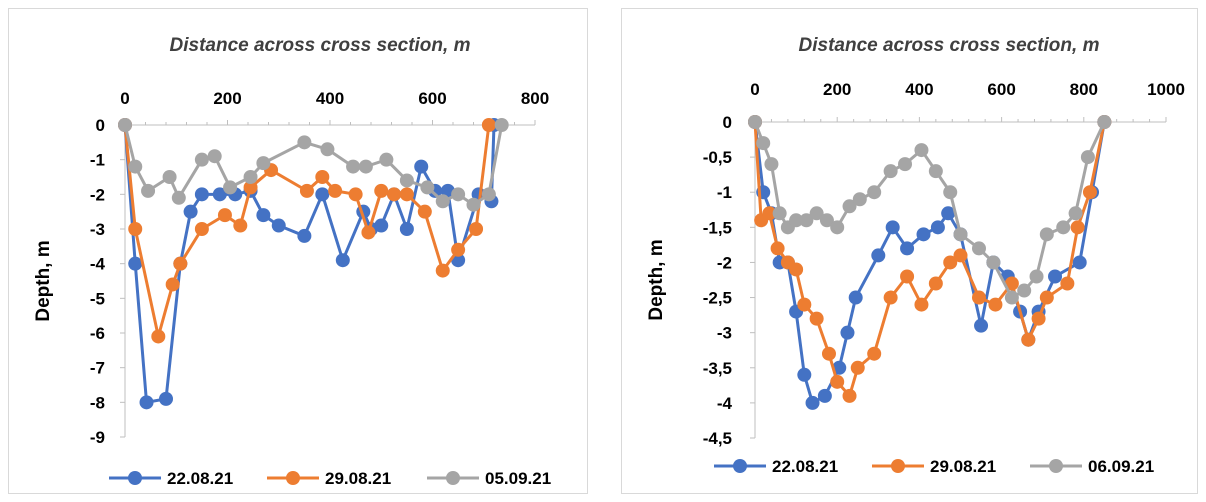 The width and height of the screenshot is (1206, 502). What do you see at coordinates (724, 192) in the screenshot?
I see `y-tick-label: -1` at bounding box center [724, 192].